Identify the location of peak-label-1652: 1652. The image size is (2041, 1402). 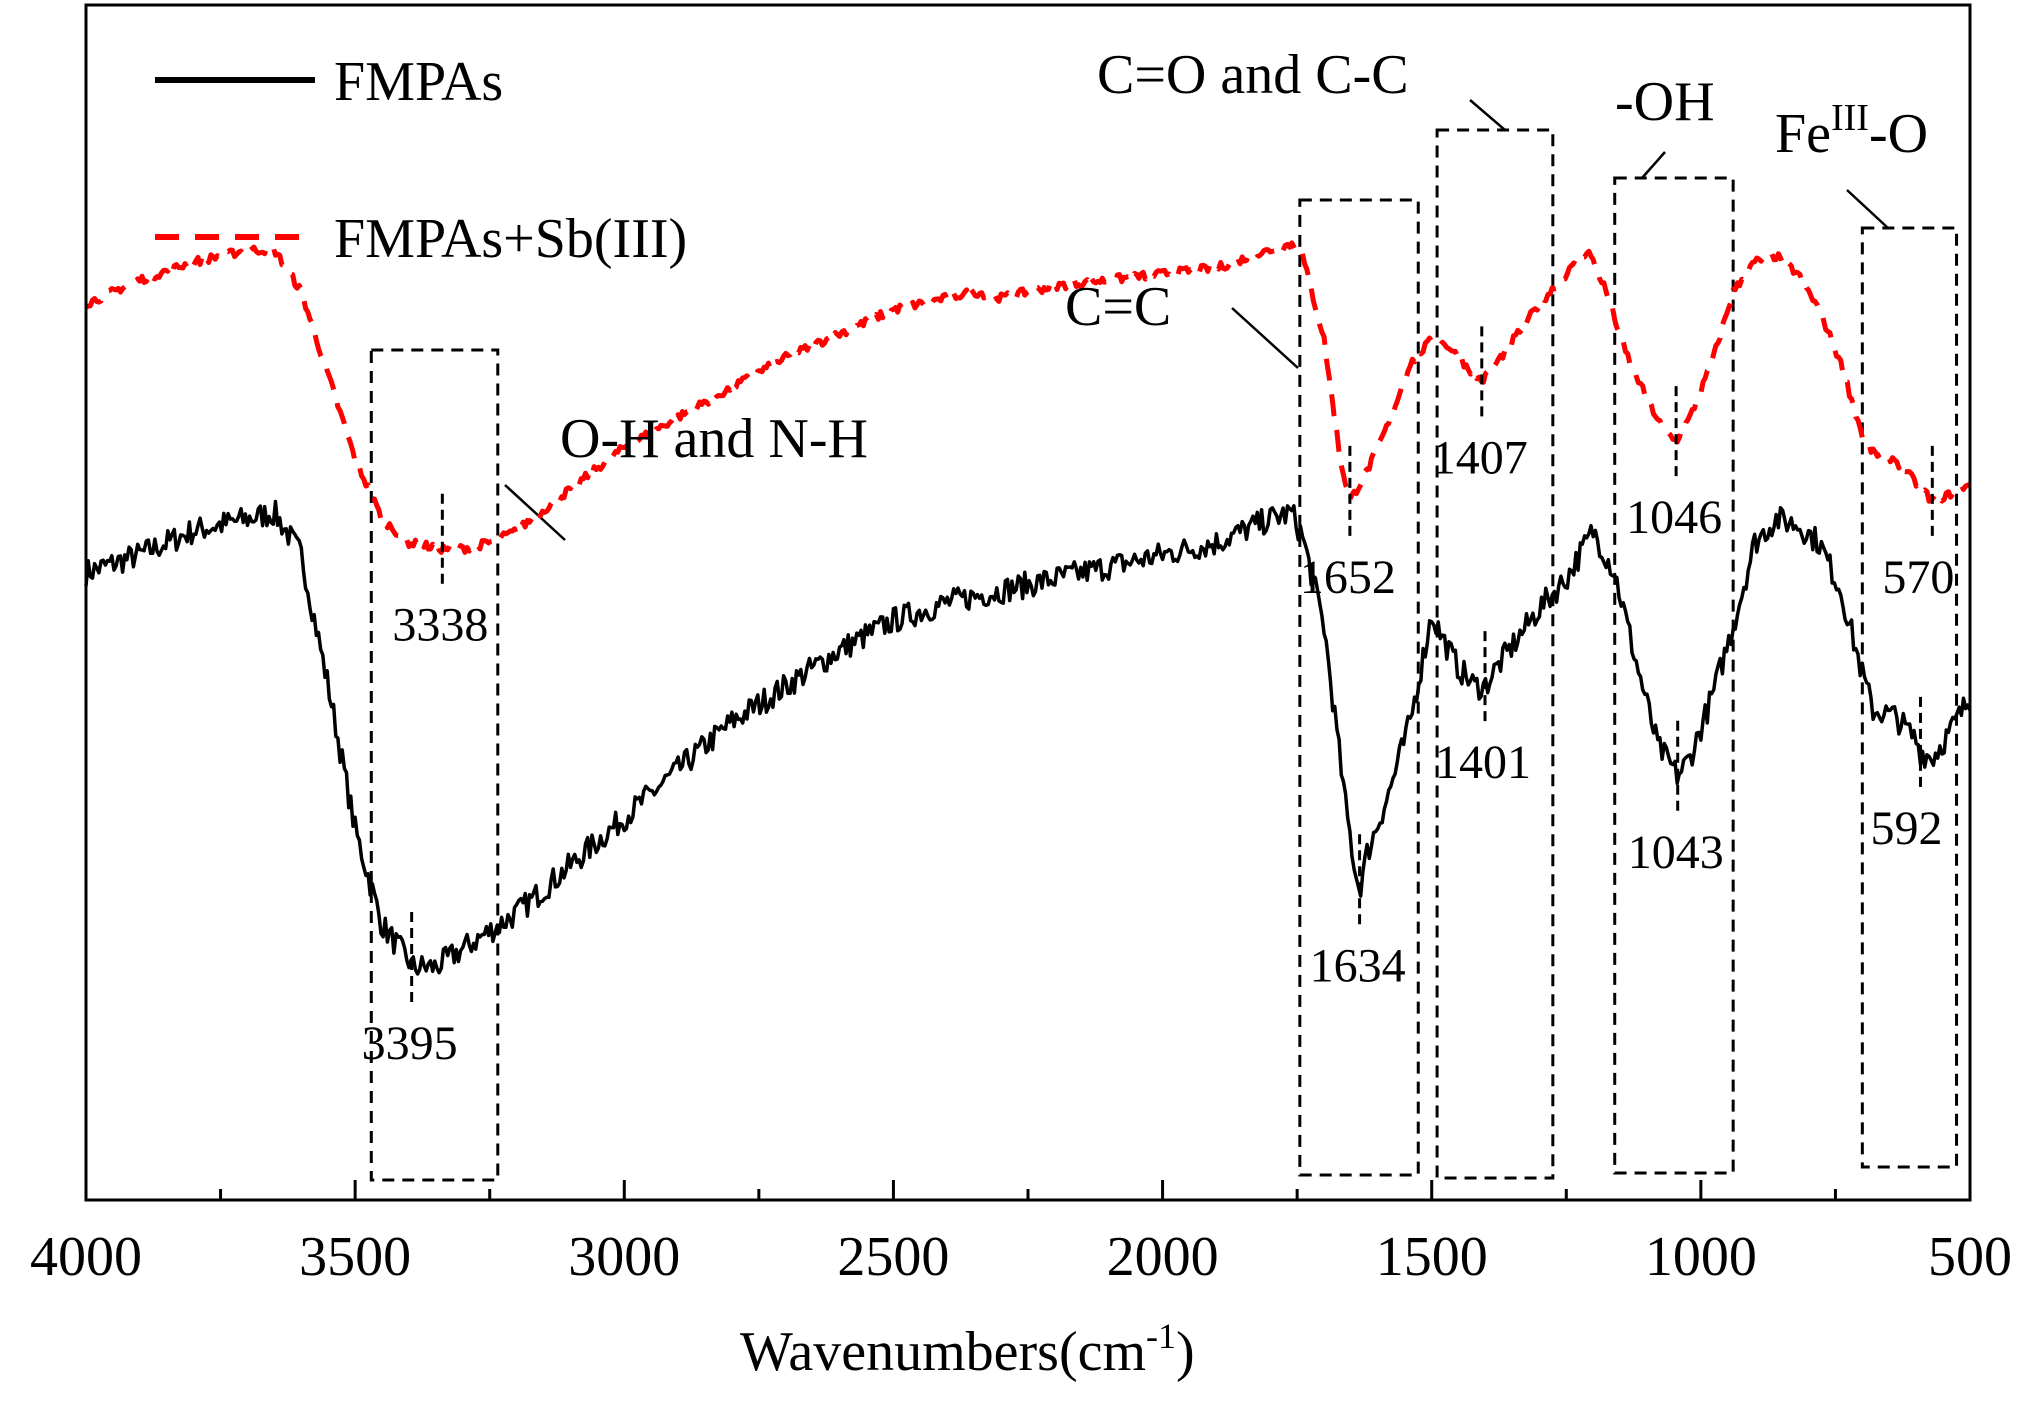
(1348, 577).